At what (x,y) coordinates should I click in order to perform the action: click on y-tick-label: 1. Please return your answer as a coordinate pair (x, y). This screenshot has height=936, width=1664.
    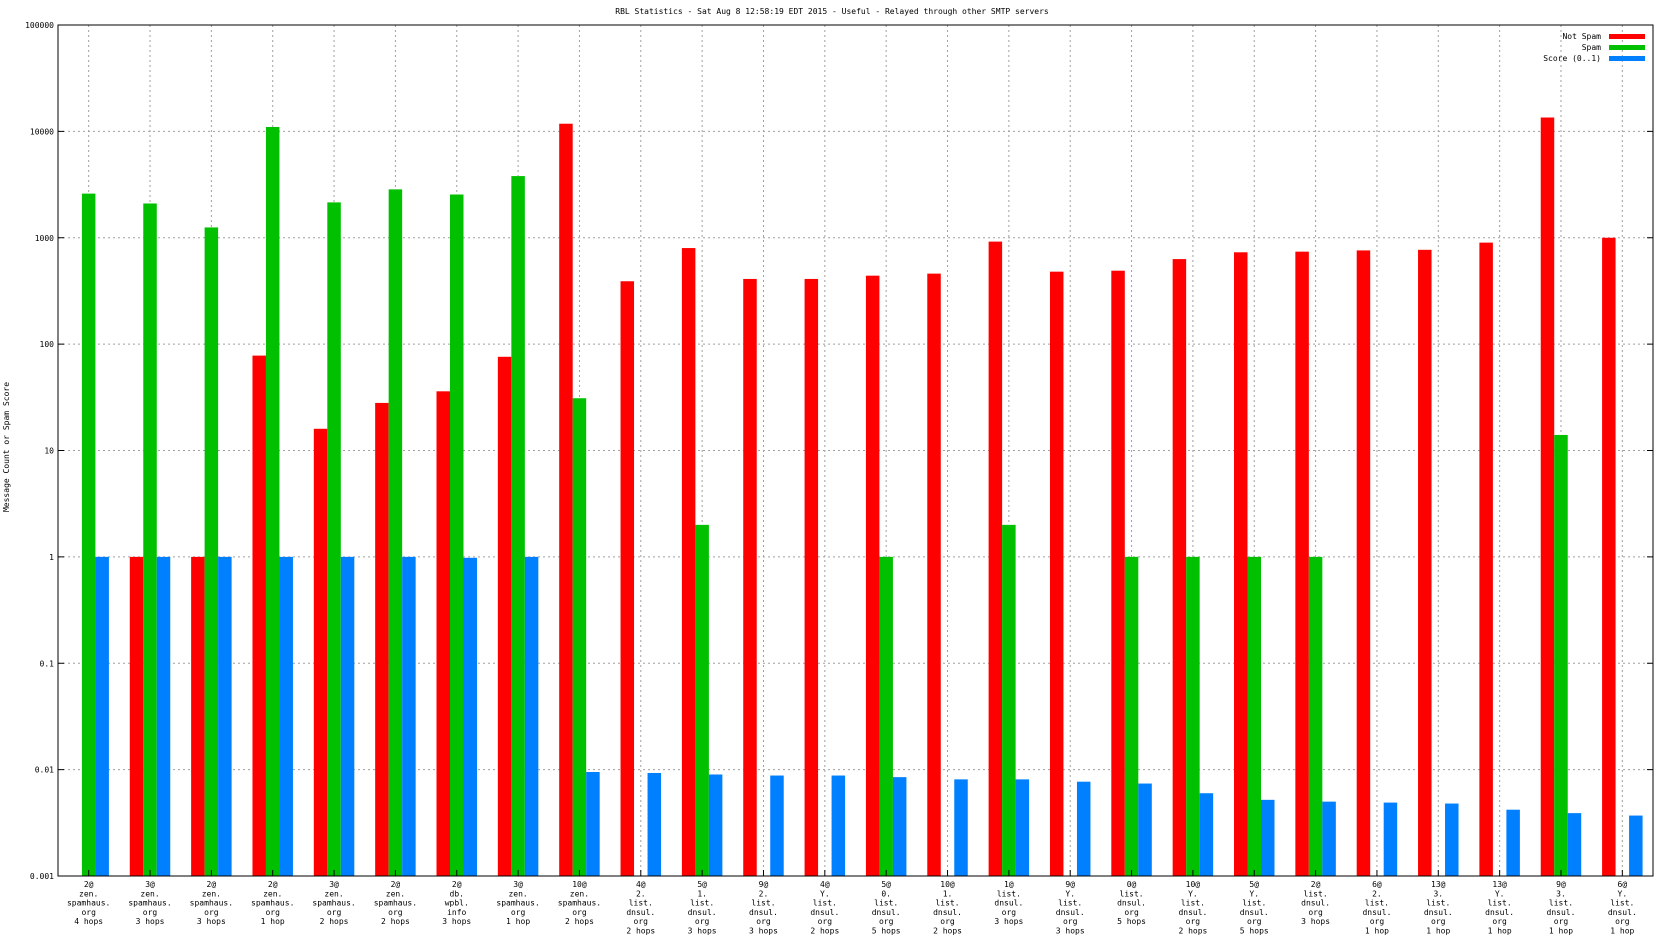
    Looking at the image, I should click on (51, 557).